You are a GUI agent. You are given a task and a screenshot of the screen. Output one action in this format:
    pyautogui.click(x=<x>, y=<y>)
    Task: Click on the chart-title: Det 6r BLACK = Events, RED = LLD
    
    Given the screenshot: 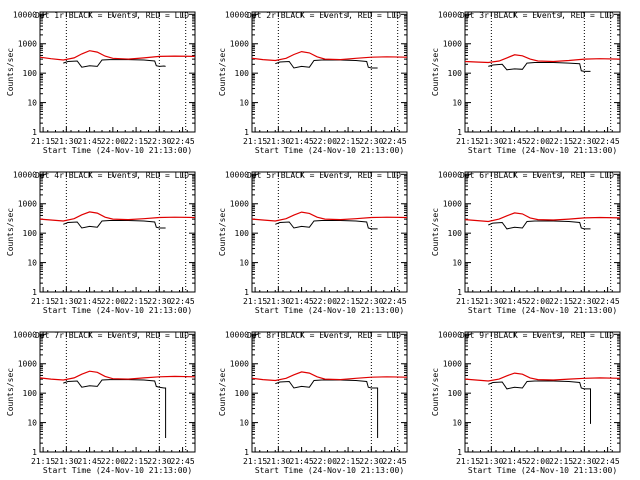 What is the action you would take?
    pyautogui.click(x=537, y=175)
    